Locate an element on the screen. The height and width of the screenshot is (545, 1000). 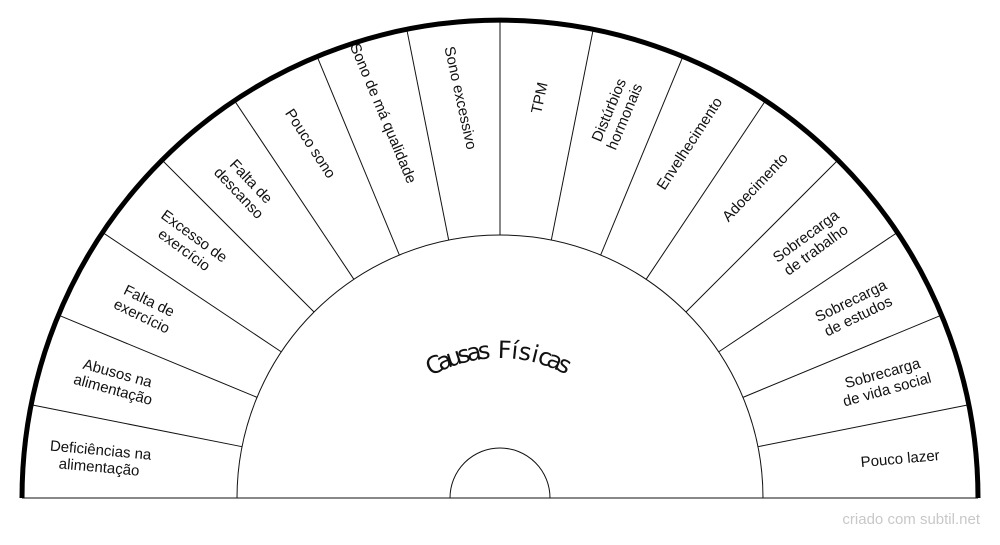
segment-label-line: Sono excessivo is located at coordinates (460, 98).